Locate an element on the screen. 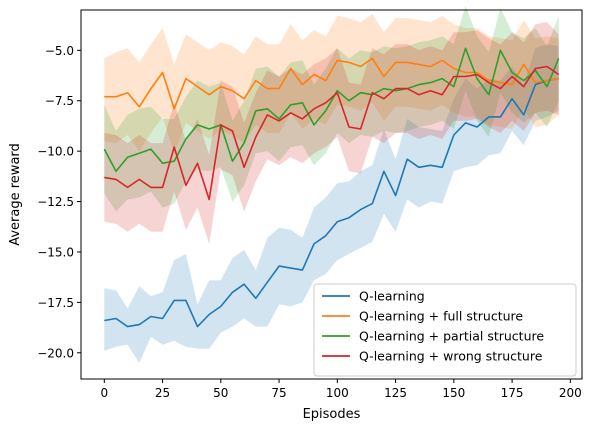 This screenshot has width=589, height=436. y-tick-label: −7.5 is located at coordinates (59, 101).